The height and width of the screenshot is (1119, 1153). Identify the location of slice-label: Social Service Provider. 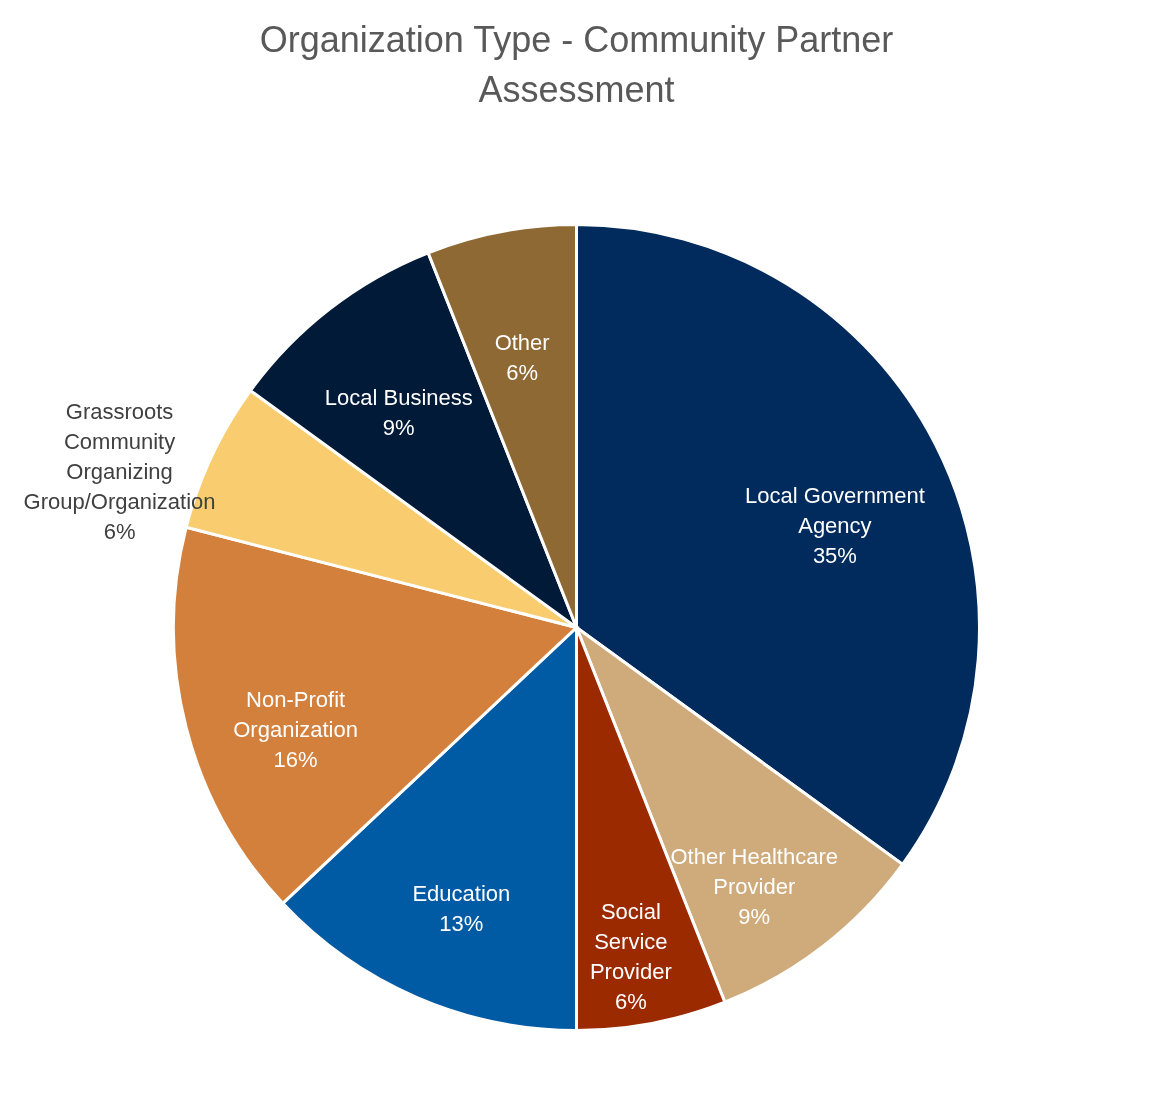
(630, 942).